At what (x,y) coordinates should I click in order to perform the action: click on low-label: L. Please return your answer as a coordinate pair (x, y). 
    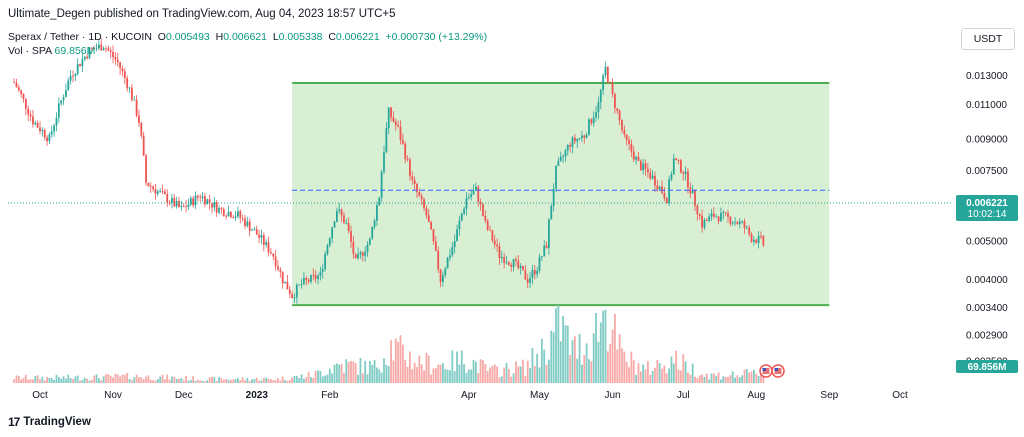
    Looking at the image, I should click on (275, 37).